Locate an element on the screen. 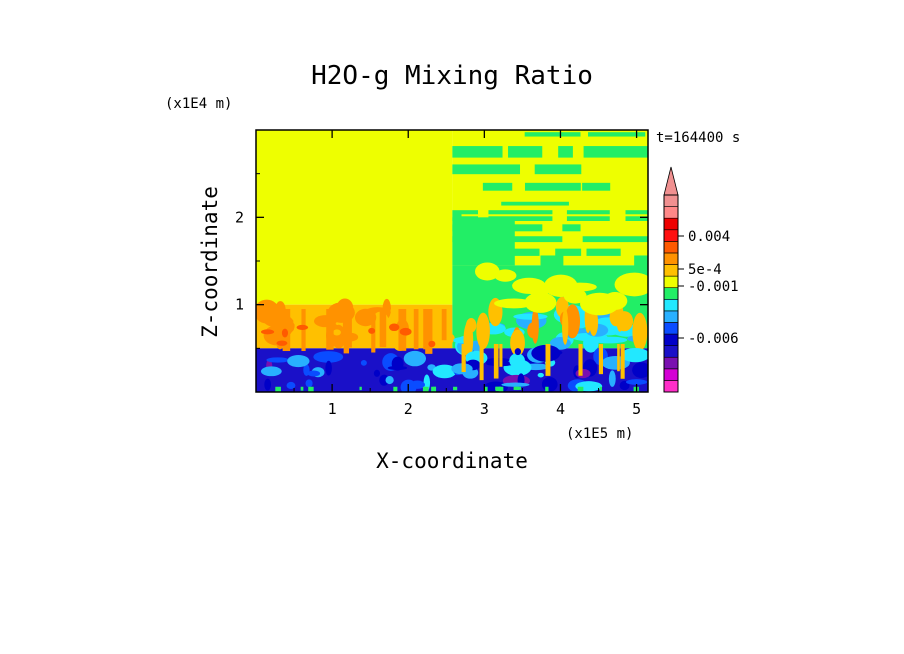  y-axis-multiplier: (x1E4 m) is located at coordinates (198, 104).